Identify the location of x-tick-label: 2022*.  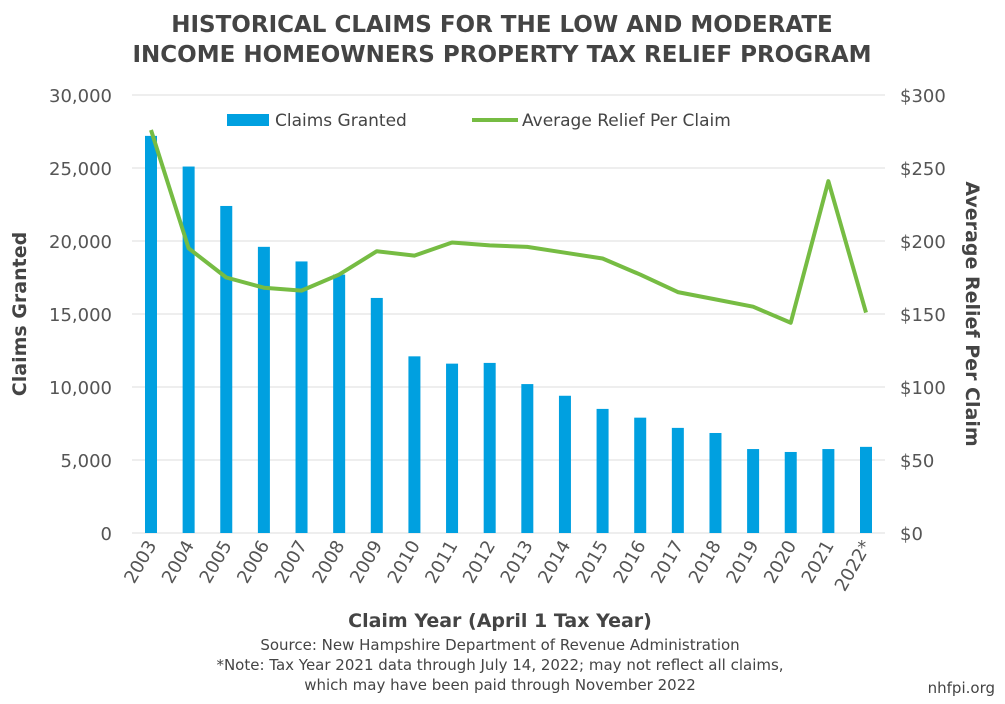
(854, 566).